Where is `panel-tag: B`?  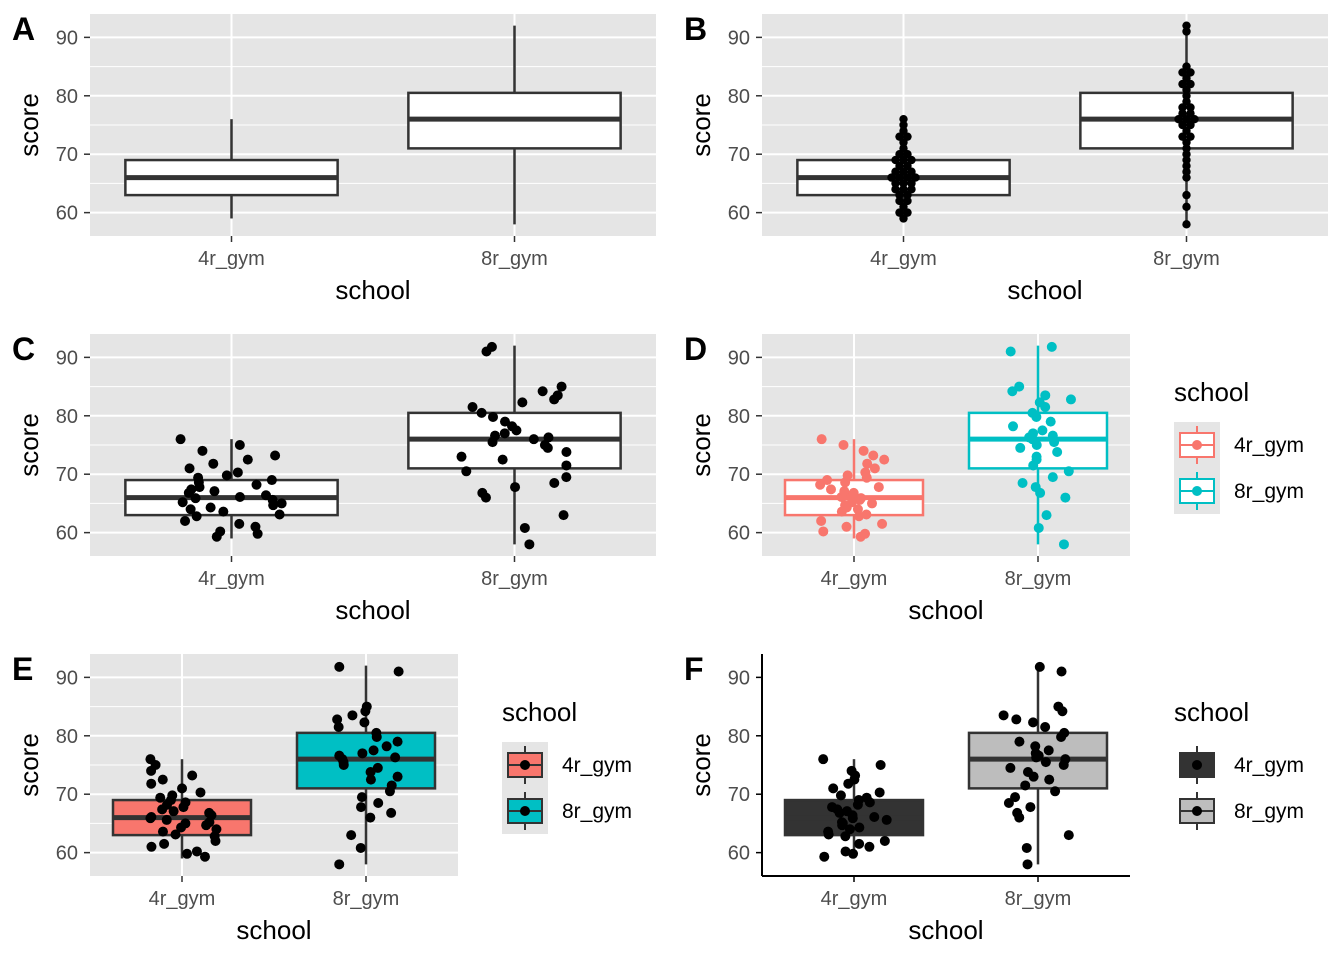 panel-tag: B is located at coordinates (695, 29).